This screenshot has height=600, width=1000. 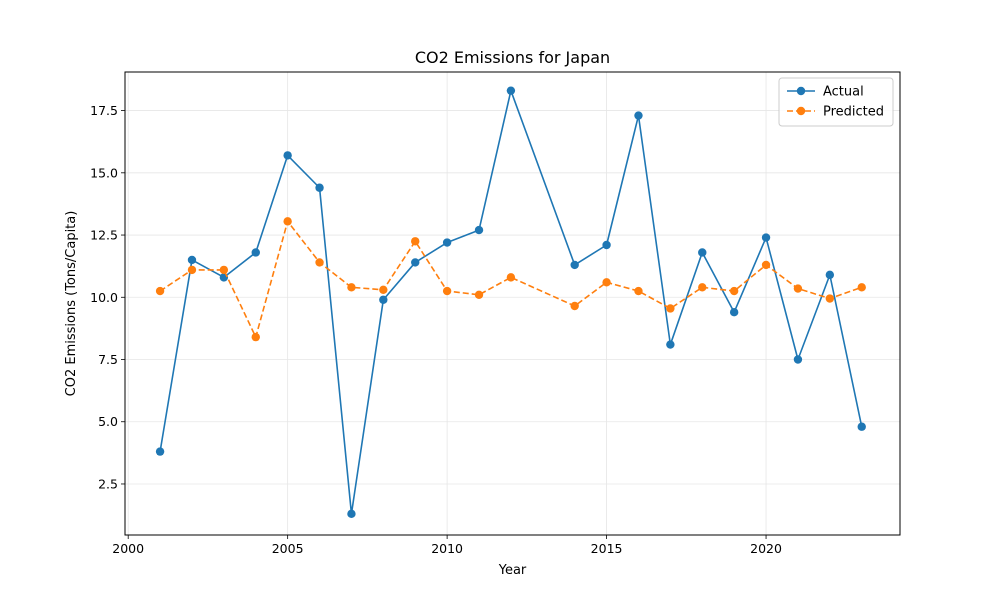 What do you see at coordinates (108, 359) in the screenshot?
I see `y-tick-label: 7.5` at bounding box center [108, 359].